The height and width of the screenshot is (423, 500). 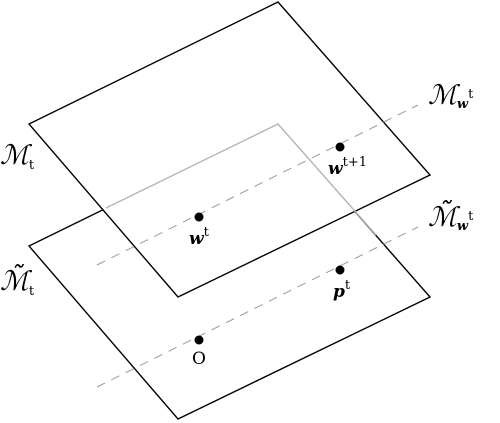 I want to click on point-origin, so click(x=199, y=340).